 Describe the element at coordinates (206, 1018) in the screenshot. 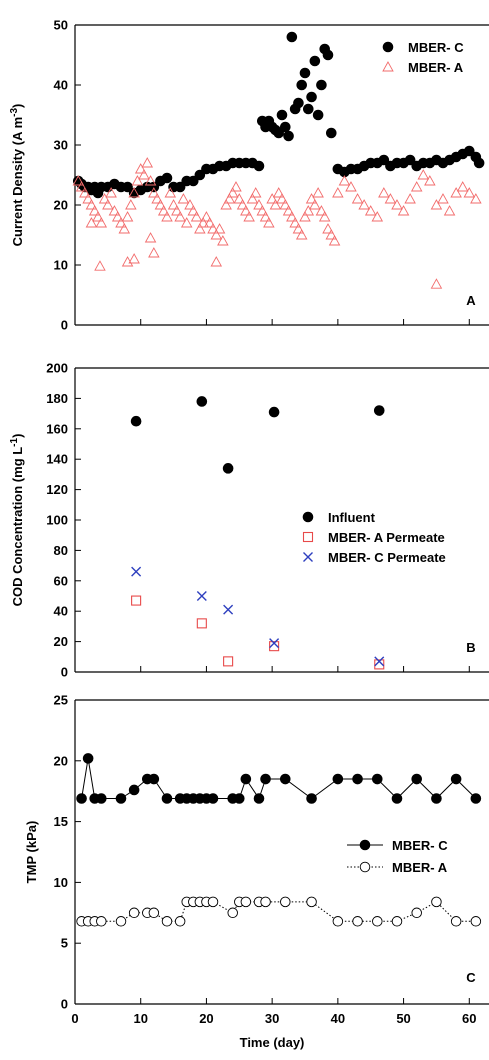

I see `x-tick-label: 20` at that location.